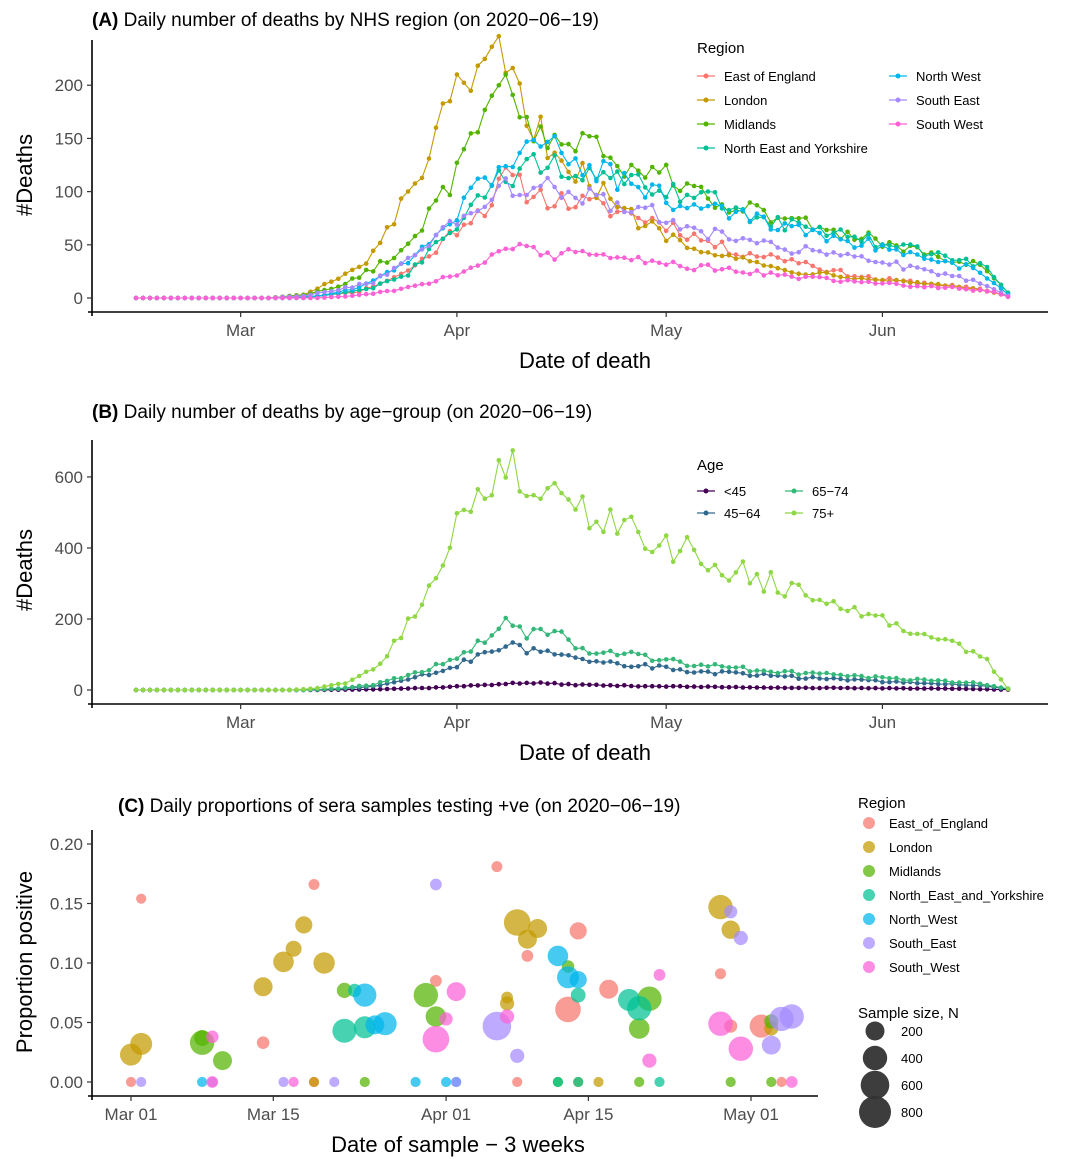 This screenshot has height=1159, width=1069. I want to click on series-line-south-west, so click(572, 271).